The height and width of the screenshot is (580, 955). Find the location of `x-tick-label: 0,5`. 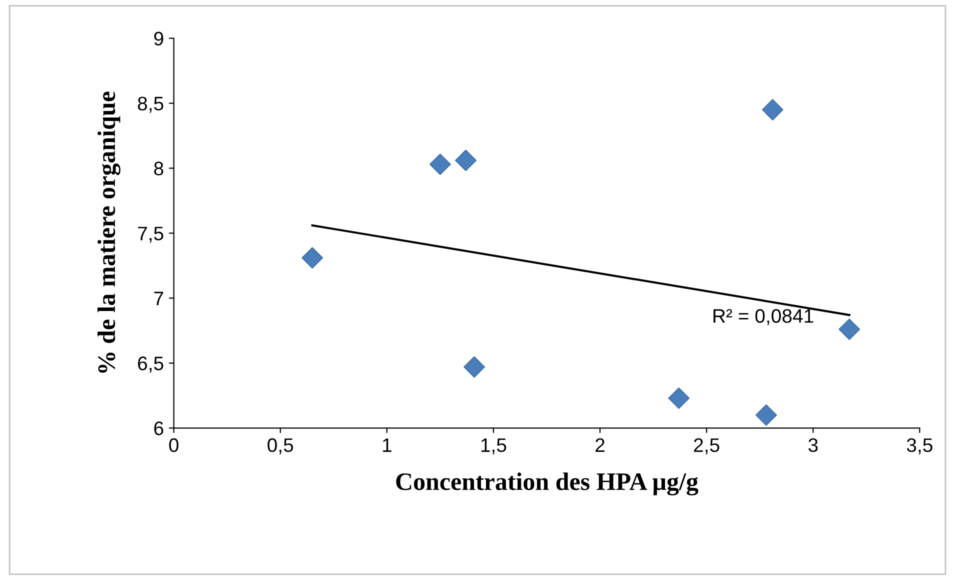

x-tick-label: 0,5 is located at coordinates (281, 446).